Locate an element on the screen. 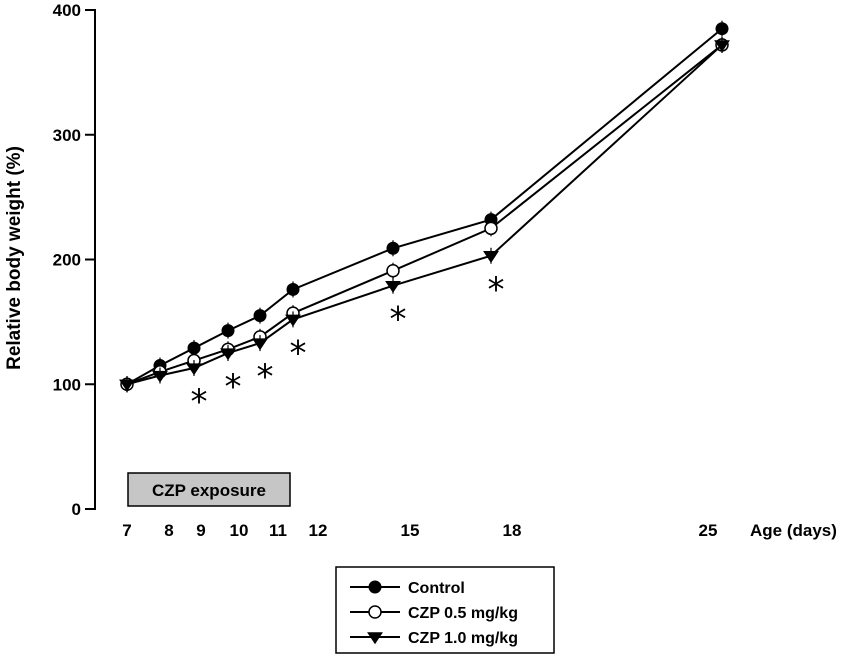 The image size is (850, 664). x-tick-label-18: 18 is located at coordinates (512, 530).